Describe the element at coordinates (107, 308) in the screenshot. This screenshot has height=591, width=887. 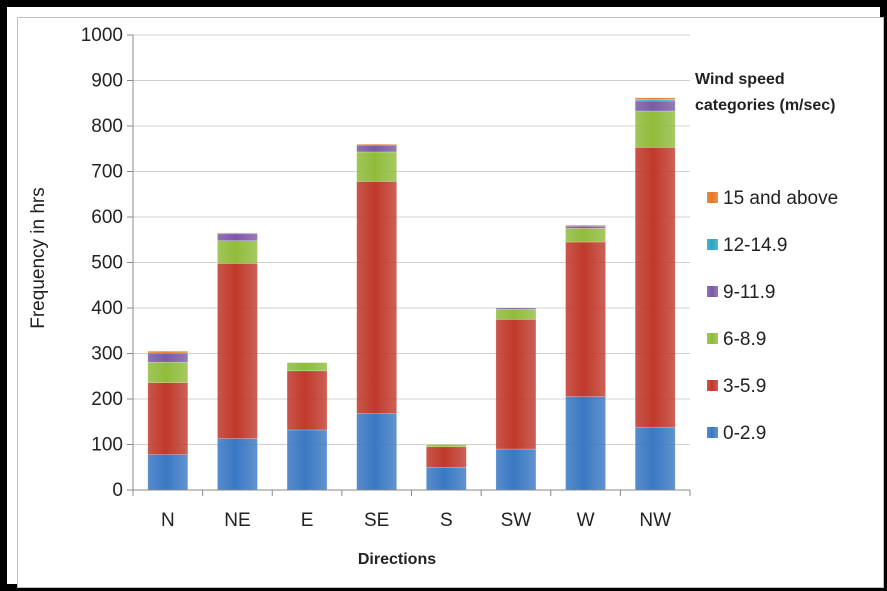
I see `y-tick-label: 400` at that location.